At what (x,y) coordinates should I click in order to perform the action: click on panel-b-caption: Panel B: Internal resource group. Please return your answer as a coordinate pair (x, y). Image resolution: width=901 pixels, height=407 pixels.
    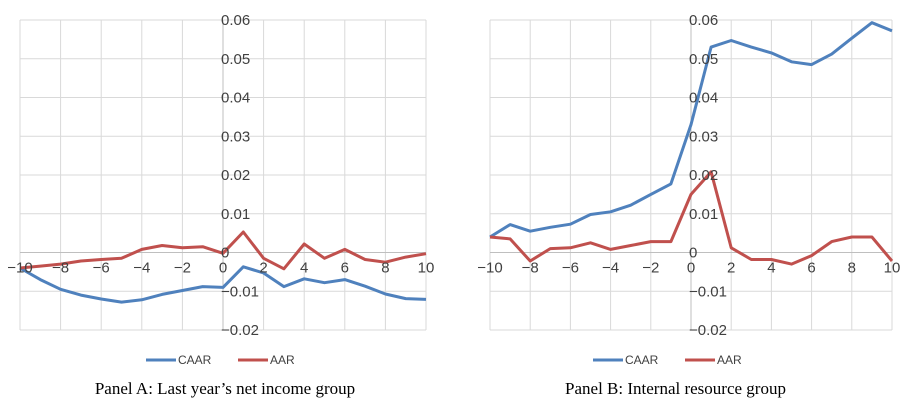
    Looking at the image, I should click on (675, 388).